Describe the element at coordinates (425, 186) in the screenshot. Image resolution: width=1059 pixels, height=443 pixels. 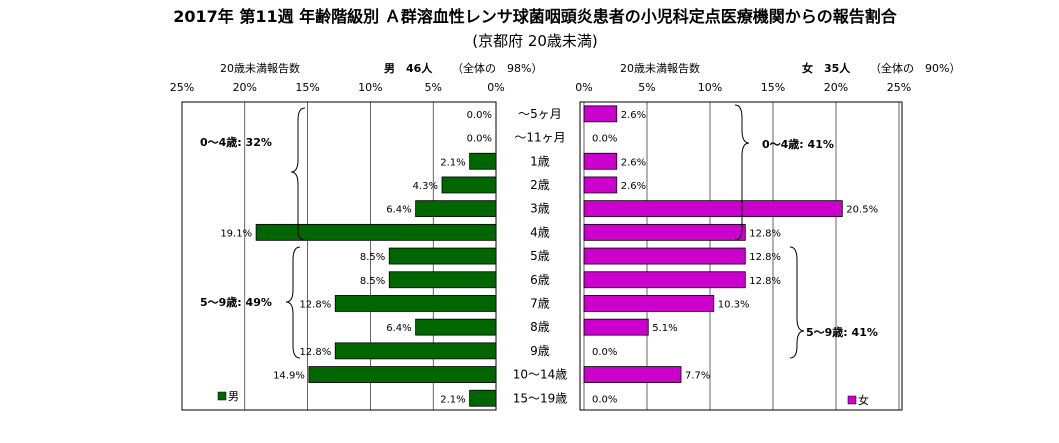
I see `male-data-label: 4.3%` at that location.